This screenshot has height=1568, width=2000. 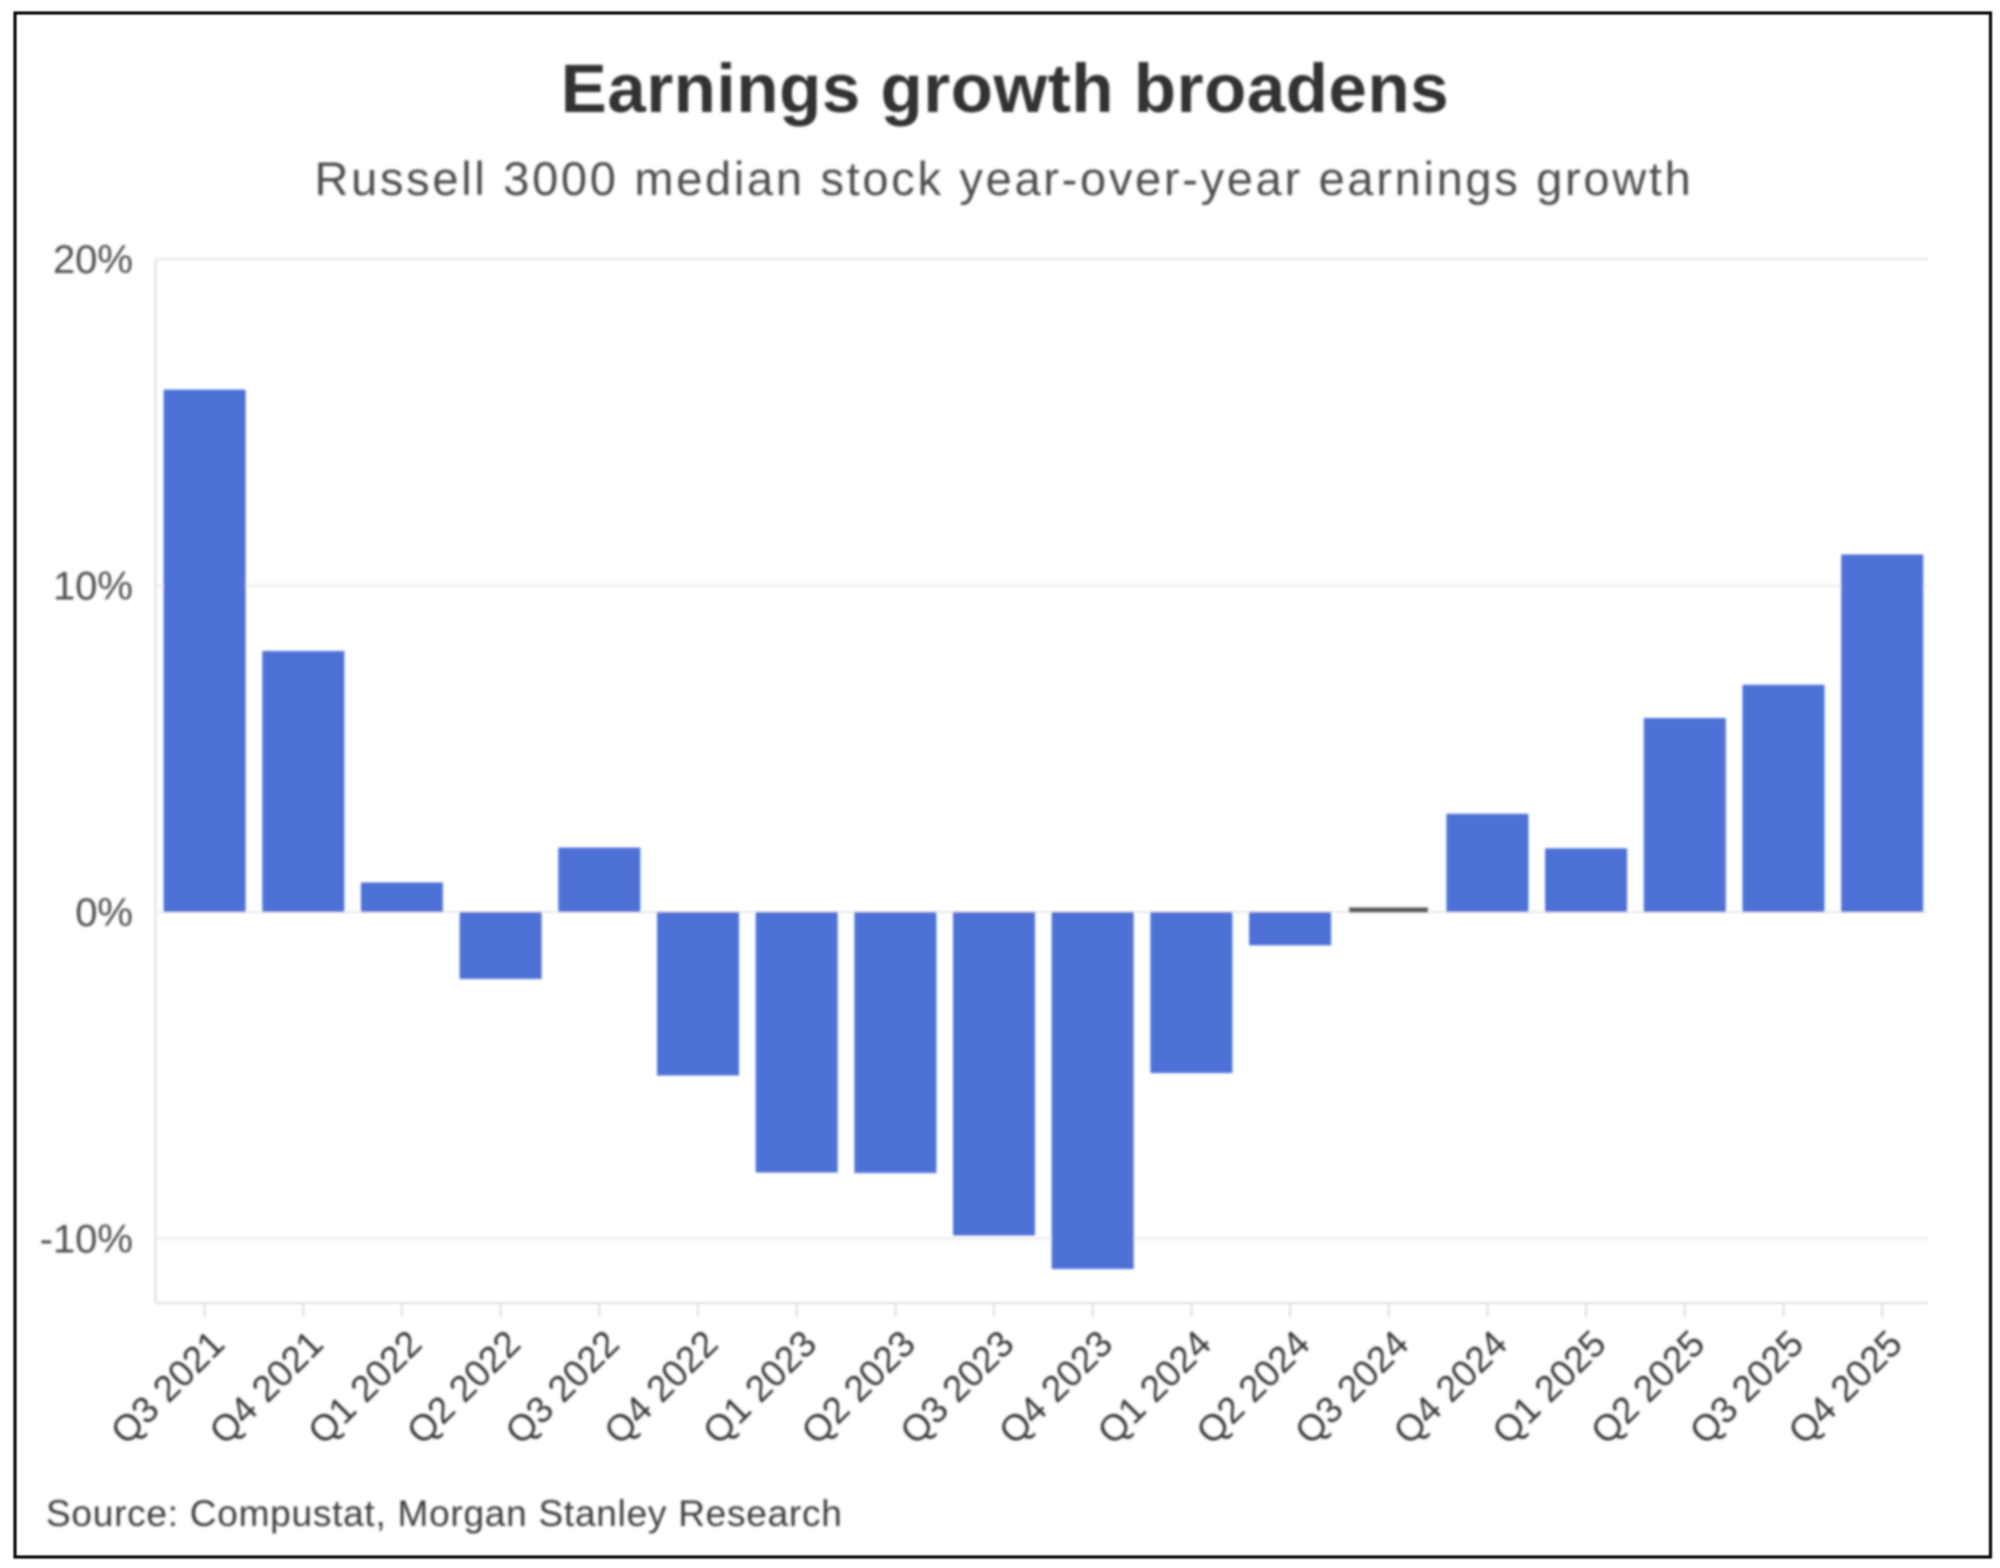 What do you see at coordinates (104, 913) in the screenshot?
I see `svg-text: 0%` at bounding box center [104, 913].